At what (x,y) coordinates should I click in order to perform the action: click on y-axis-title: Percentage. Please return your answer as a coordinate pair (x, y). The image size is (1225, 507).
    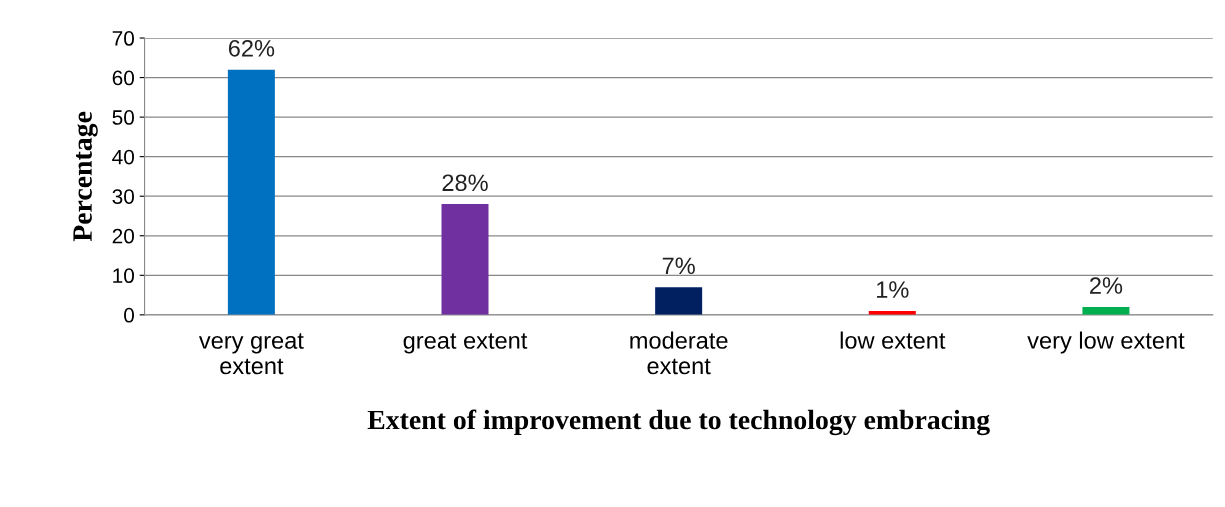
    Looking at the image, I should click on (85, 176).